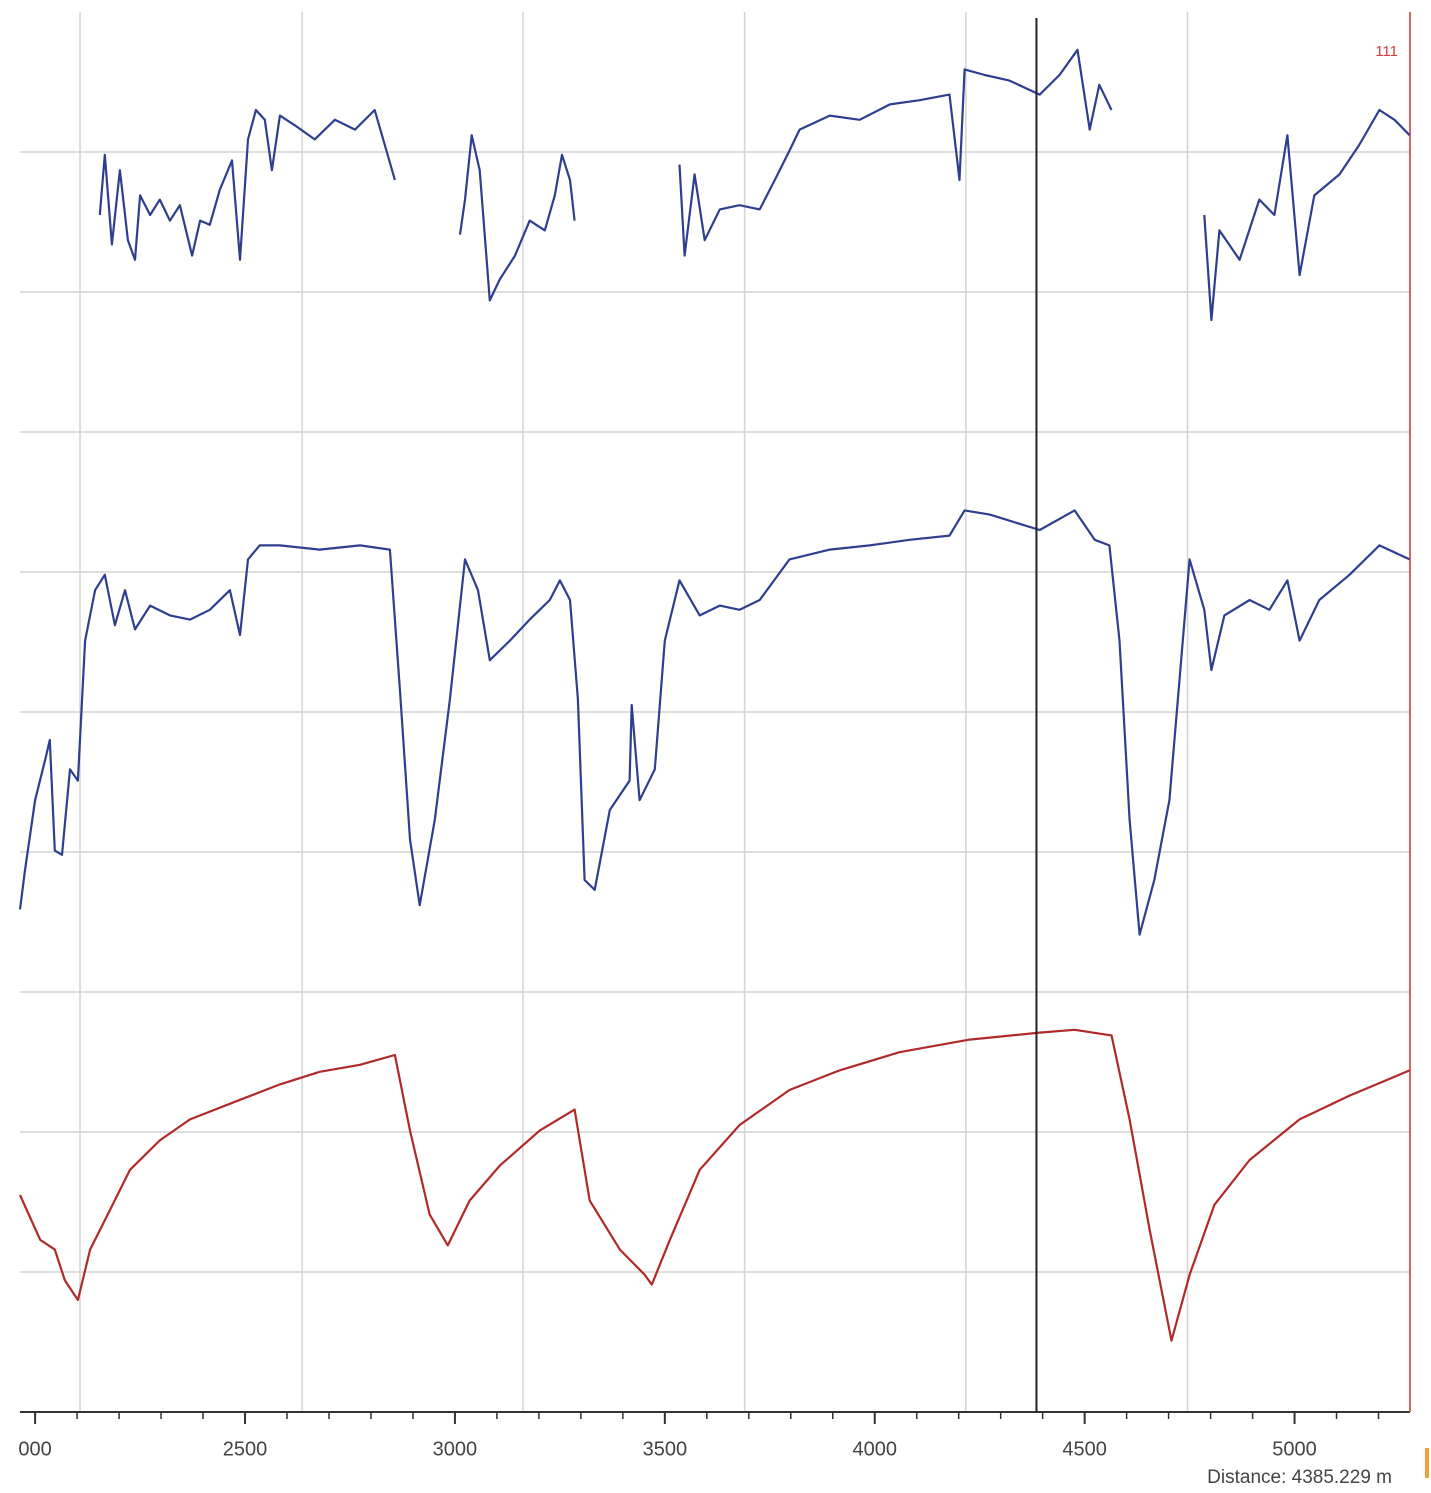 Image resolution: width=1431 pixels, height=1493 pixels. Describe the element at coordinates (665, 1449) in the screenshot. I see `x-tick-label: 3500` at that location.